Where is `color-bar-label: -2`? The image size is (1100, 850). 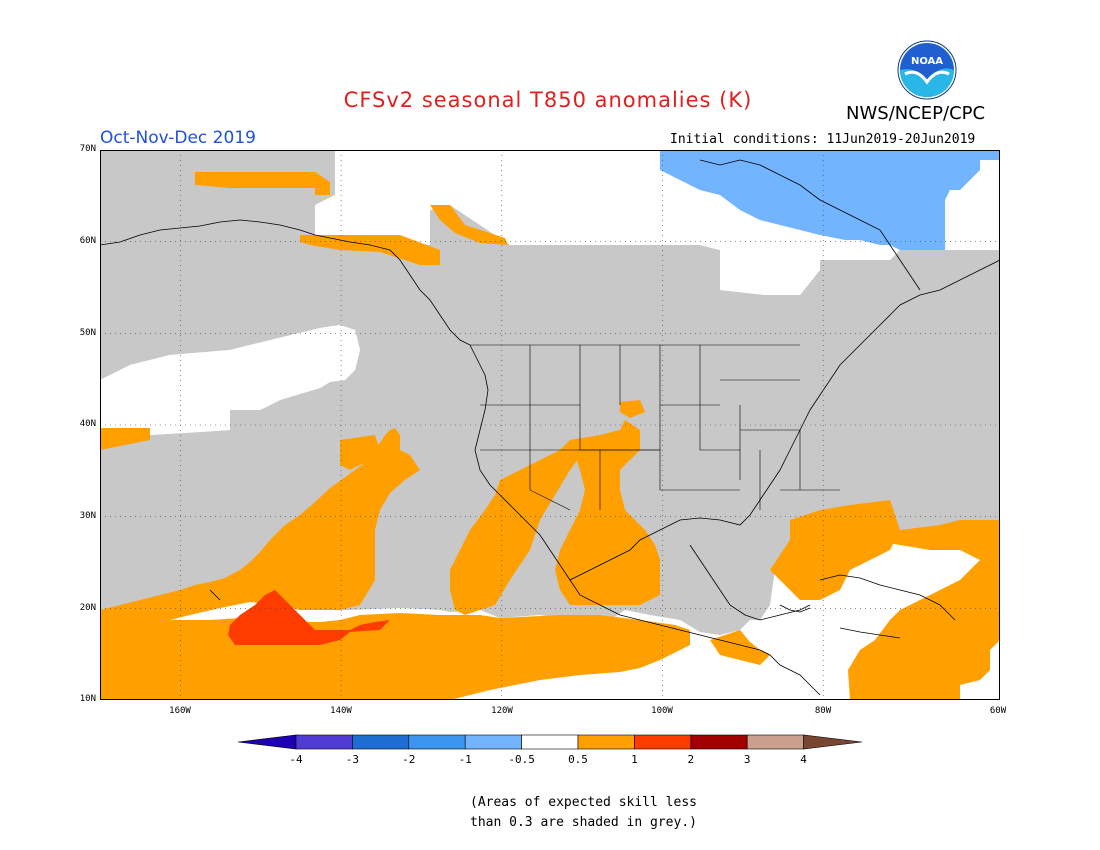
color-bar-label: -2 is located at coordinates (409, 759).